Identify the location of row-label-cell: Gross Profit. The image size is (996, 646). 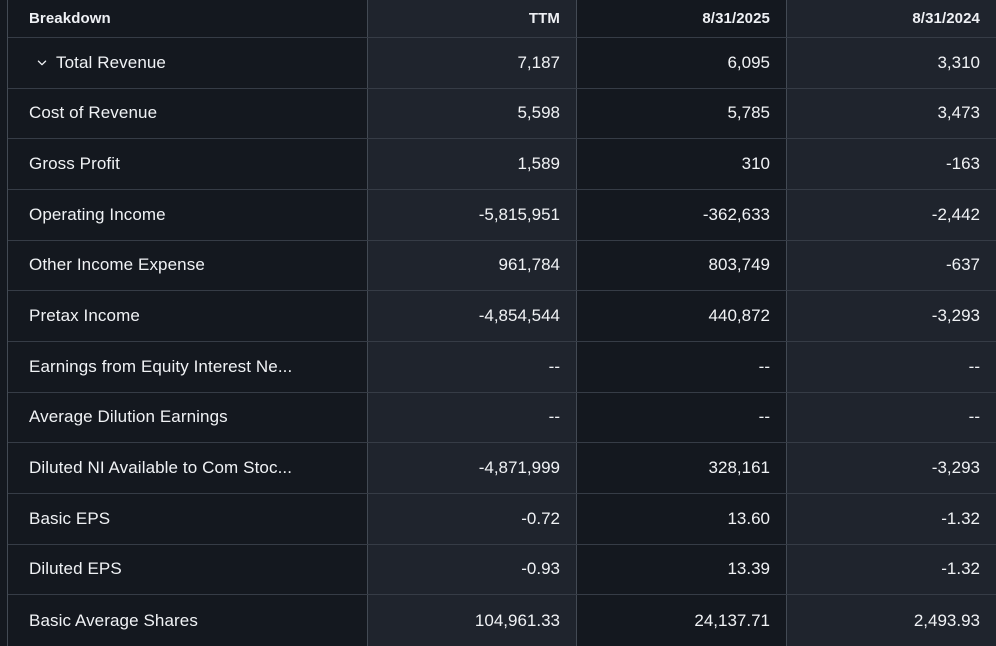
(188, 164).